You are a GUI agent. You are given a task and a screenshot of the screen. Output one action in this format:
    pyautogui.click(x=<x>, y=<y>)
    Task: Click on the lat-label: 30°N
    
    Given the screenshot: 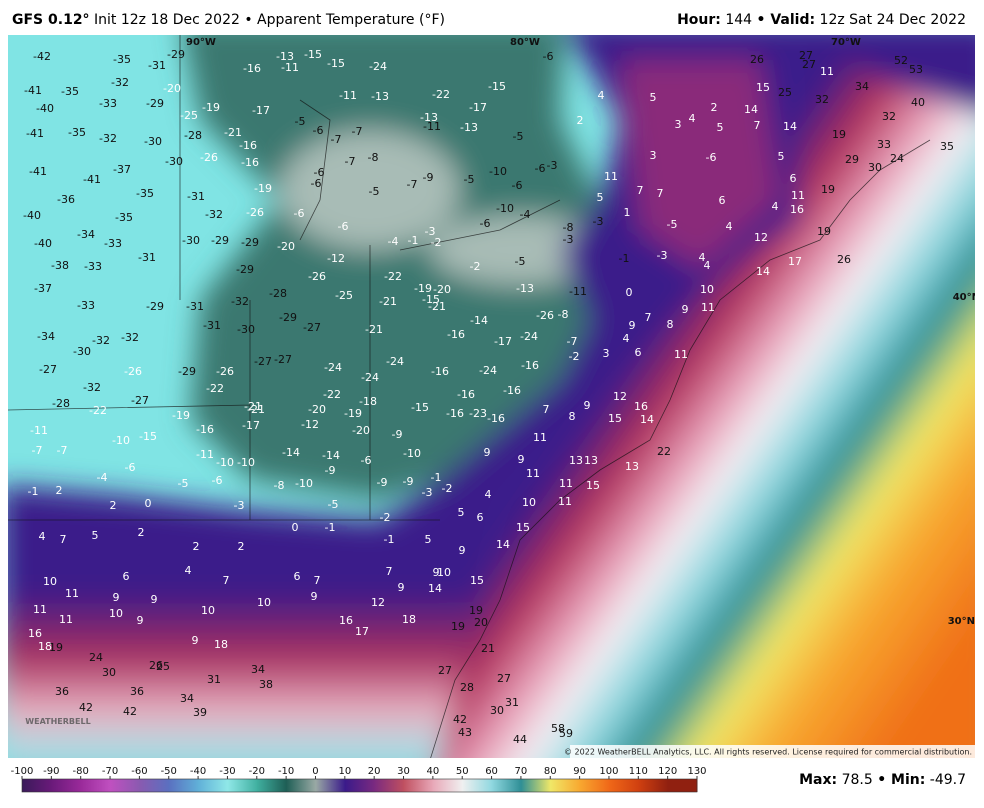 What is the action you would take?
    pyautogui.click(x=961, y=621)
    